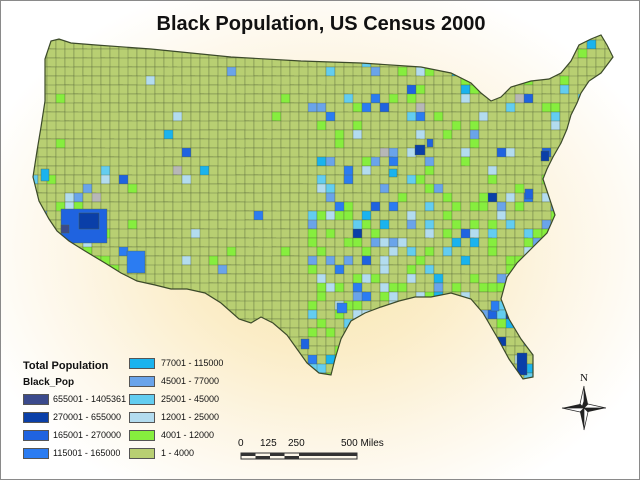  What do you see at coordinates (188, 435) in the screenshot?
I see `legend-label-9: 4001 - 12000` at bounding box center [188, 435].